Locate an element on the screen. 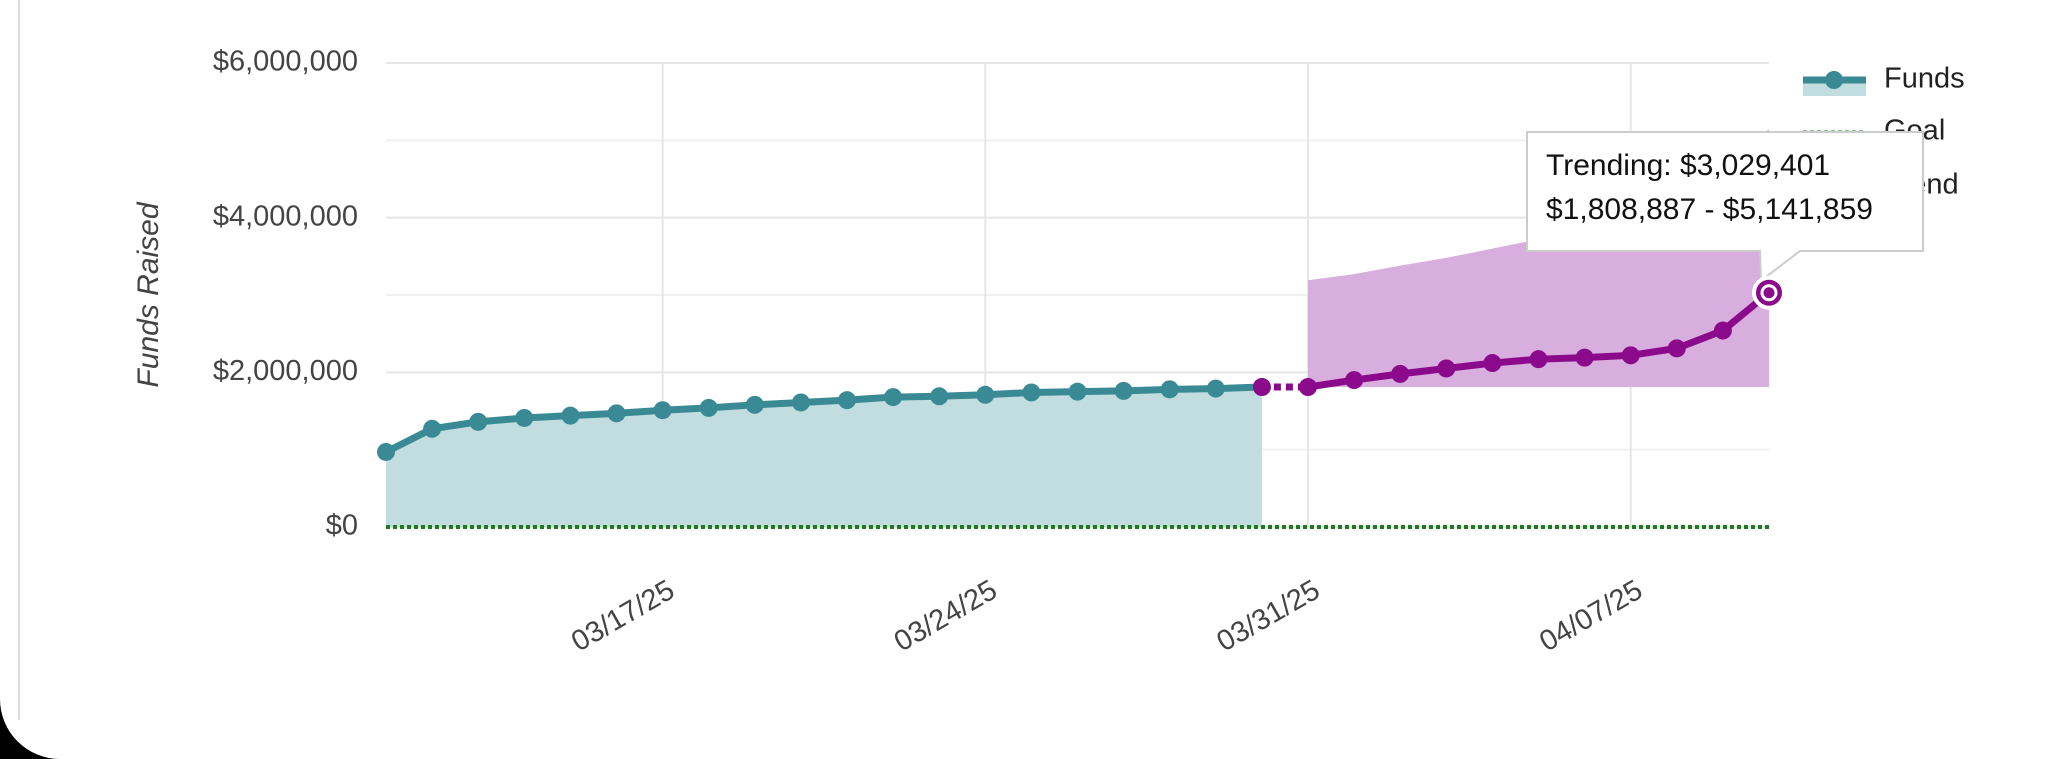 The height and width of the screenshot is (759, 2047). y-tick-label: $6,000,000 is located at coordinates (285, 62).